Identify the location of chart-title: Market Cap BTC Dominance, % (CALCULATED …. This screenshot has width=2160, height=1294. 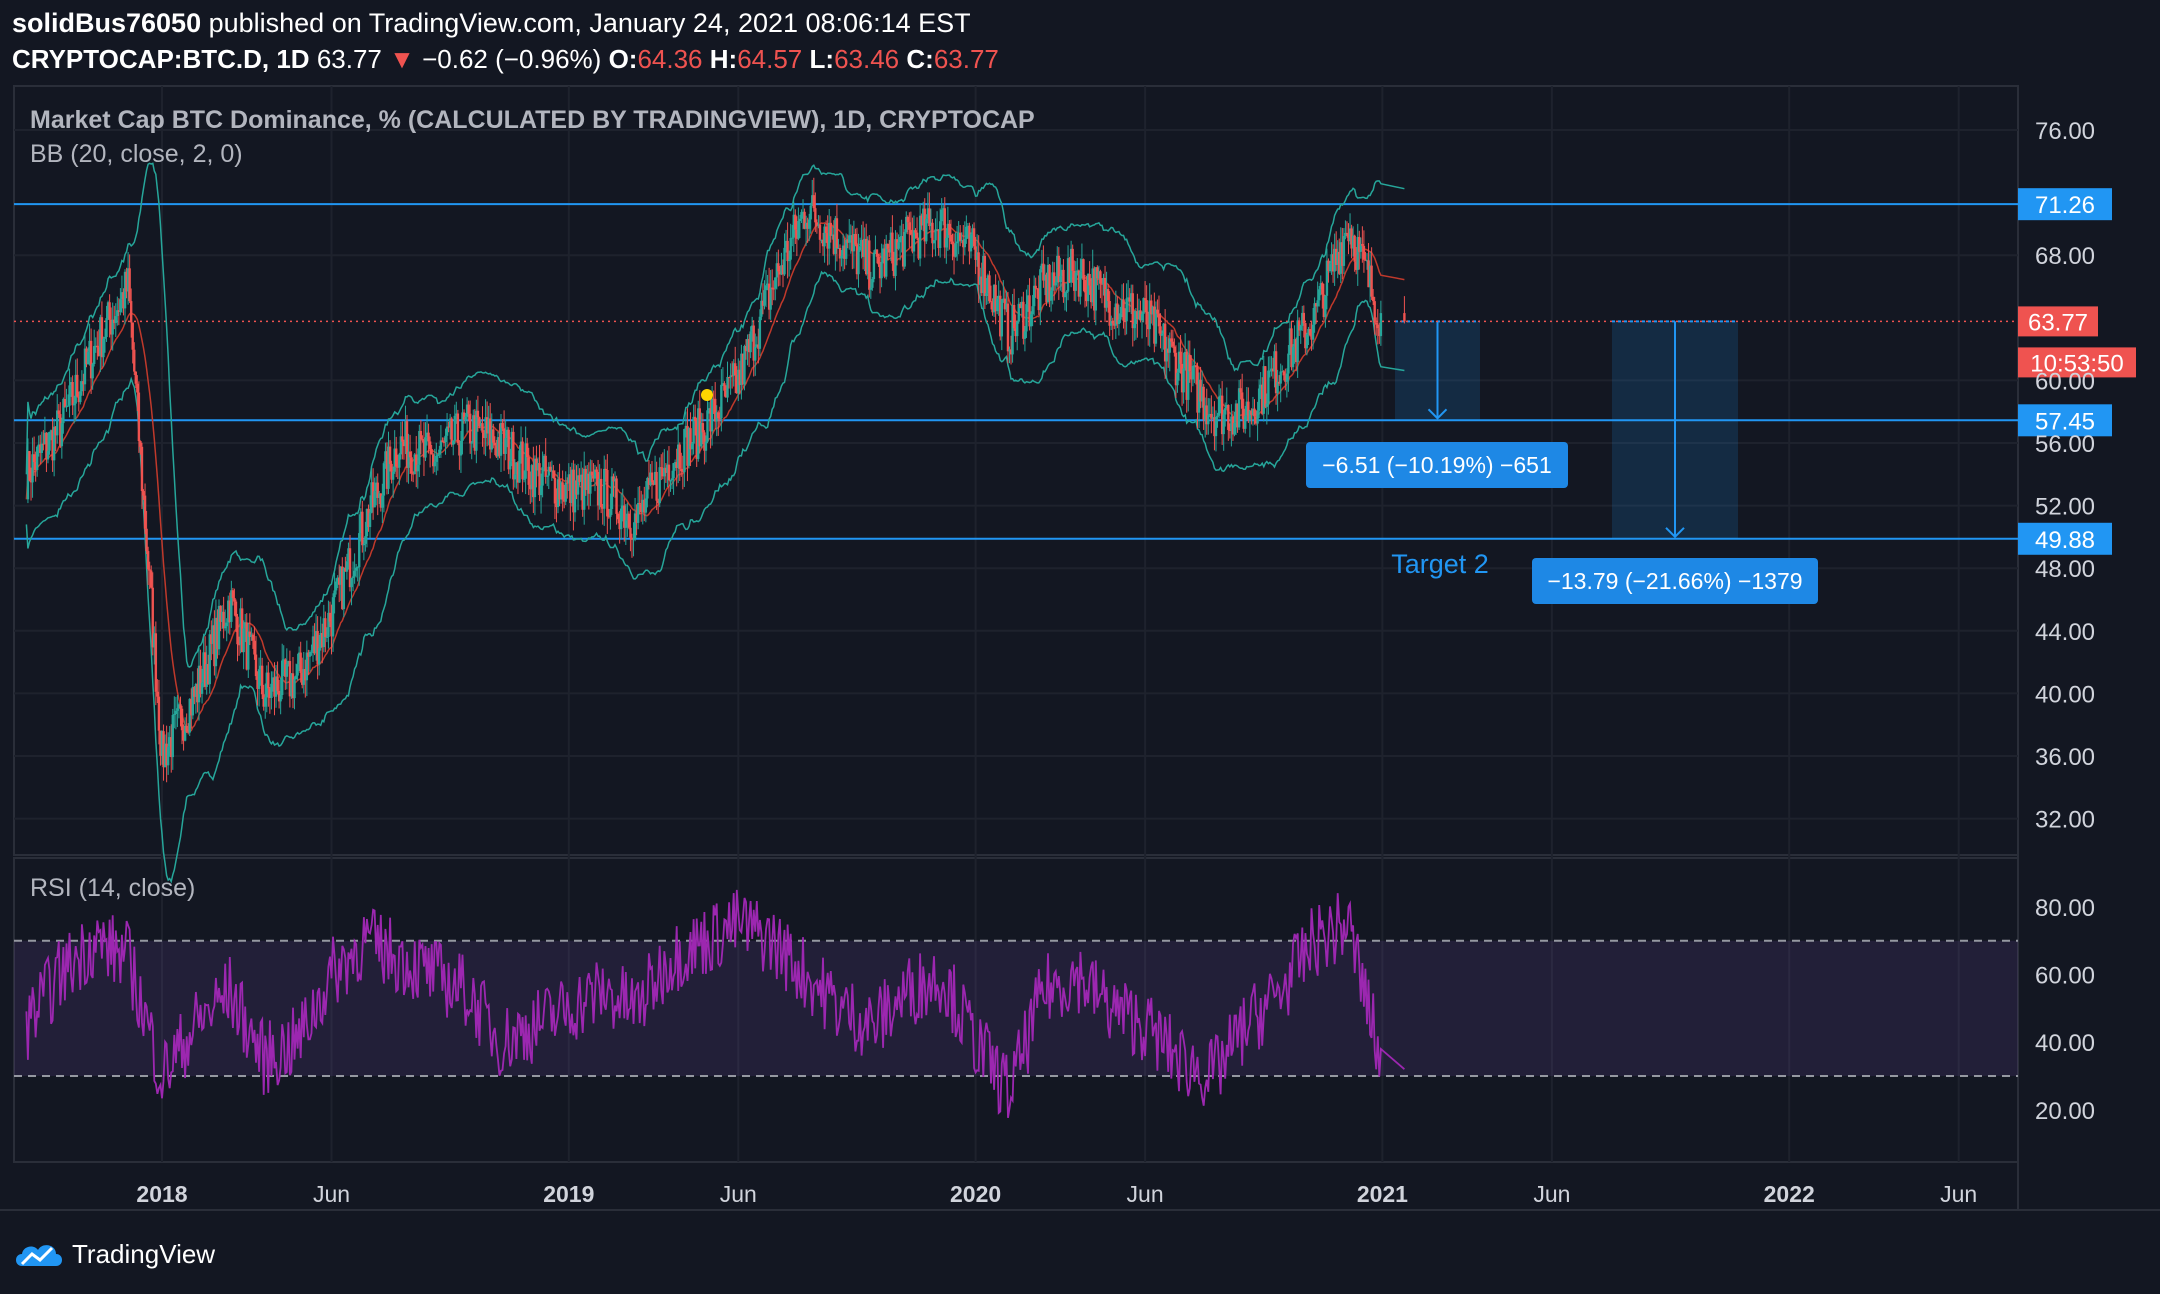
(532, 120).